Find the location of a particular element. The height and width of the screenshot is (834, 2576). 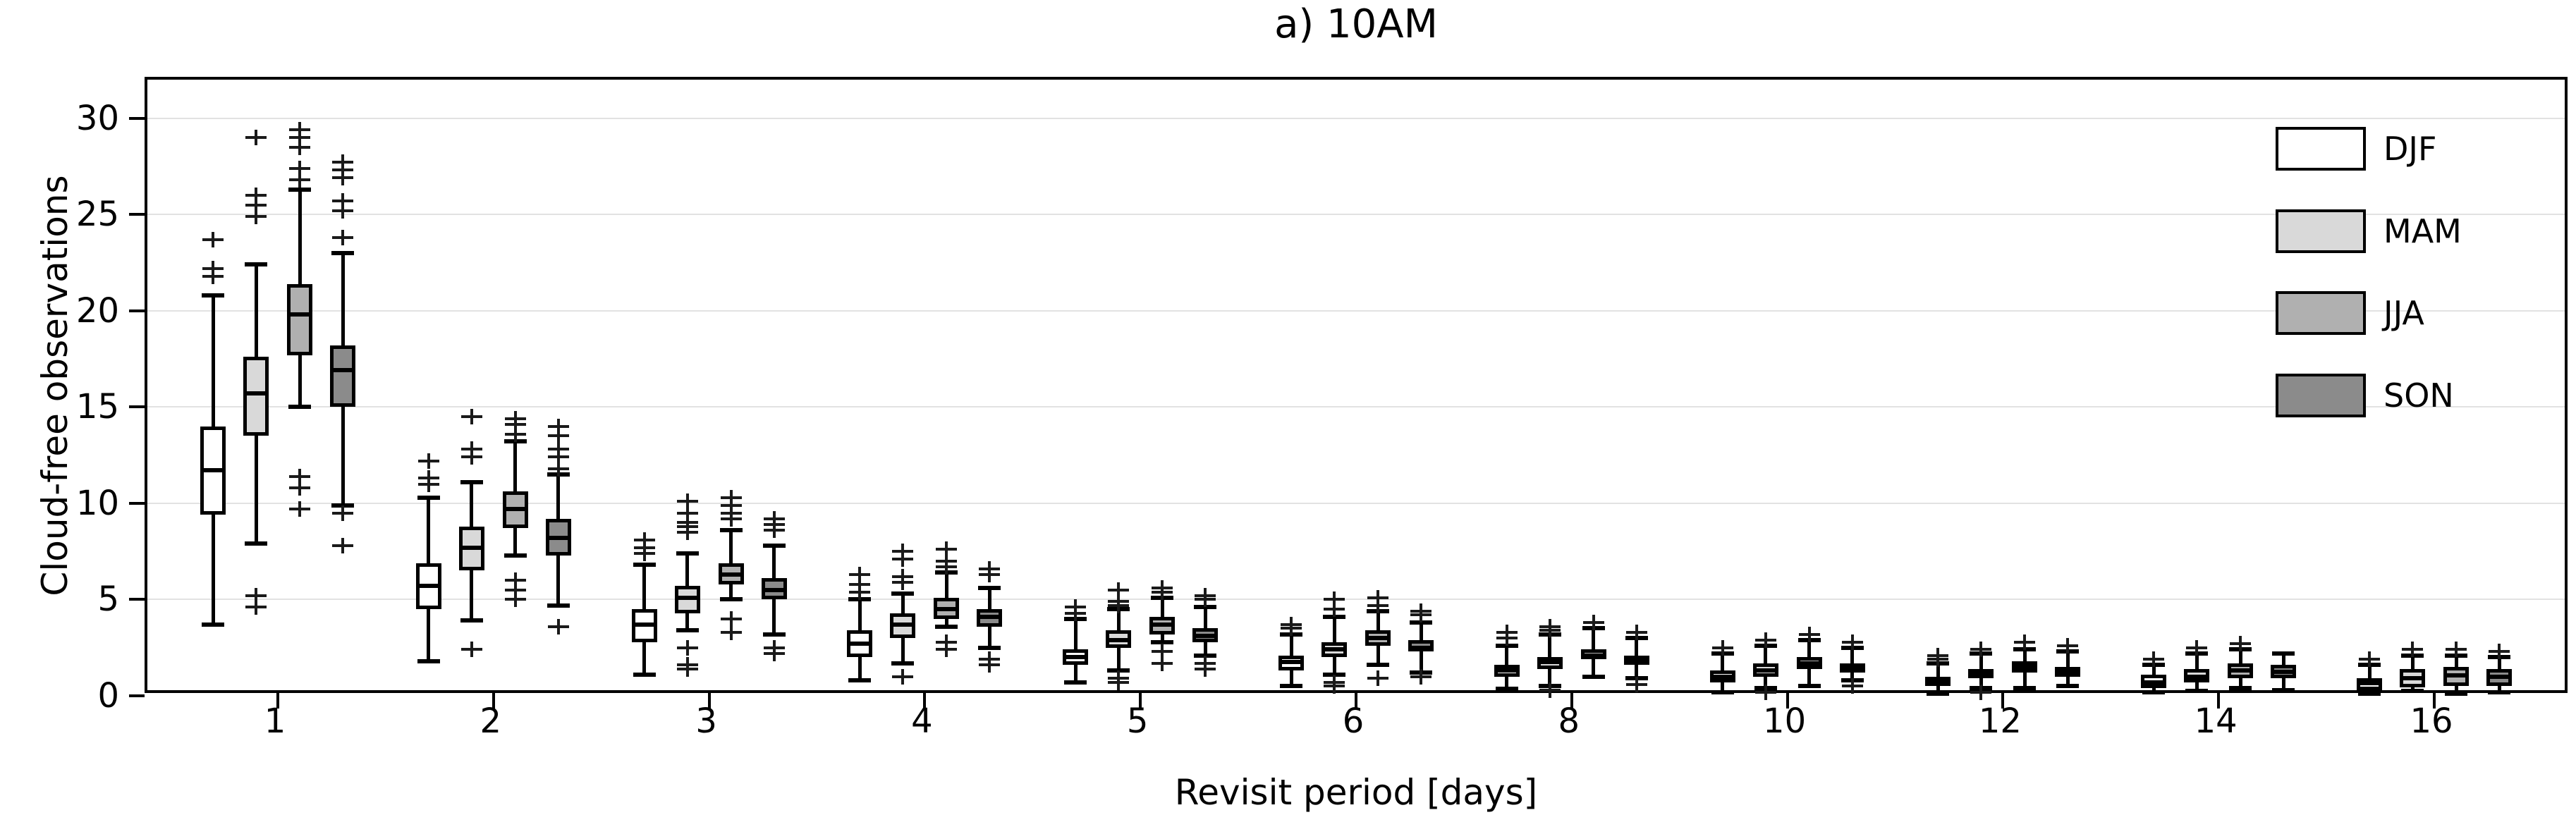

gridline-y25 is located at coordinates (1356, 215).